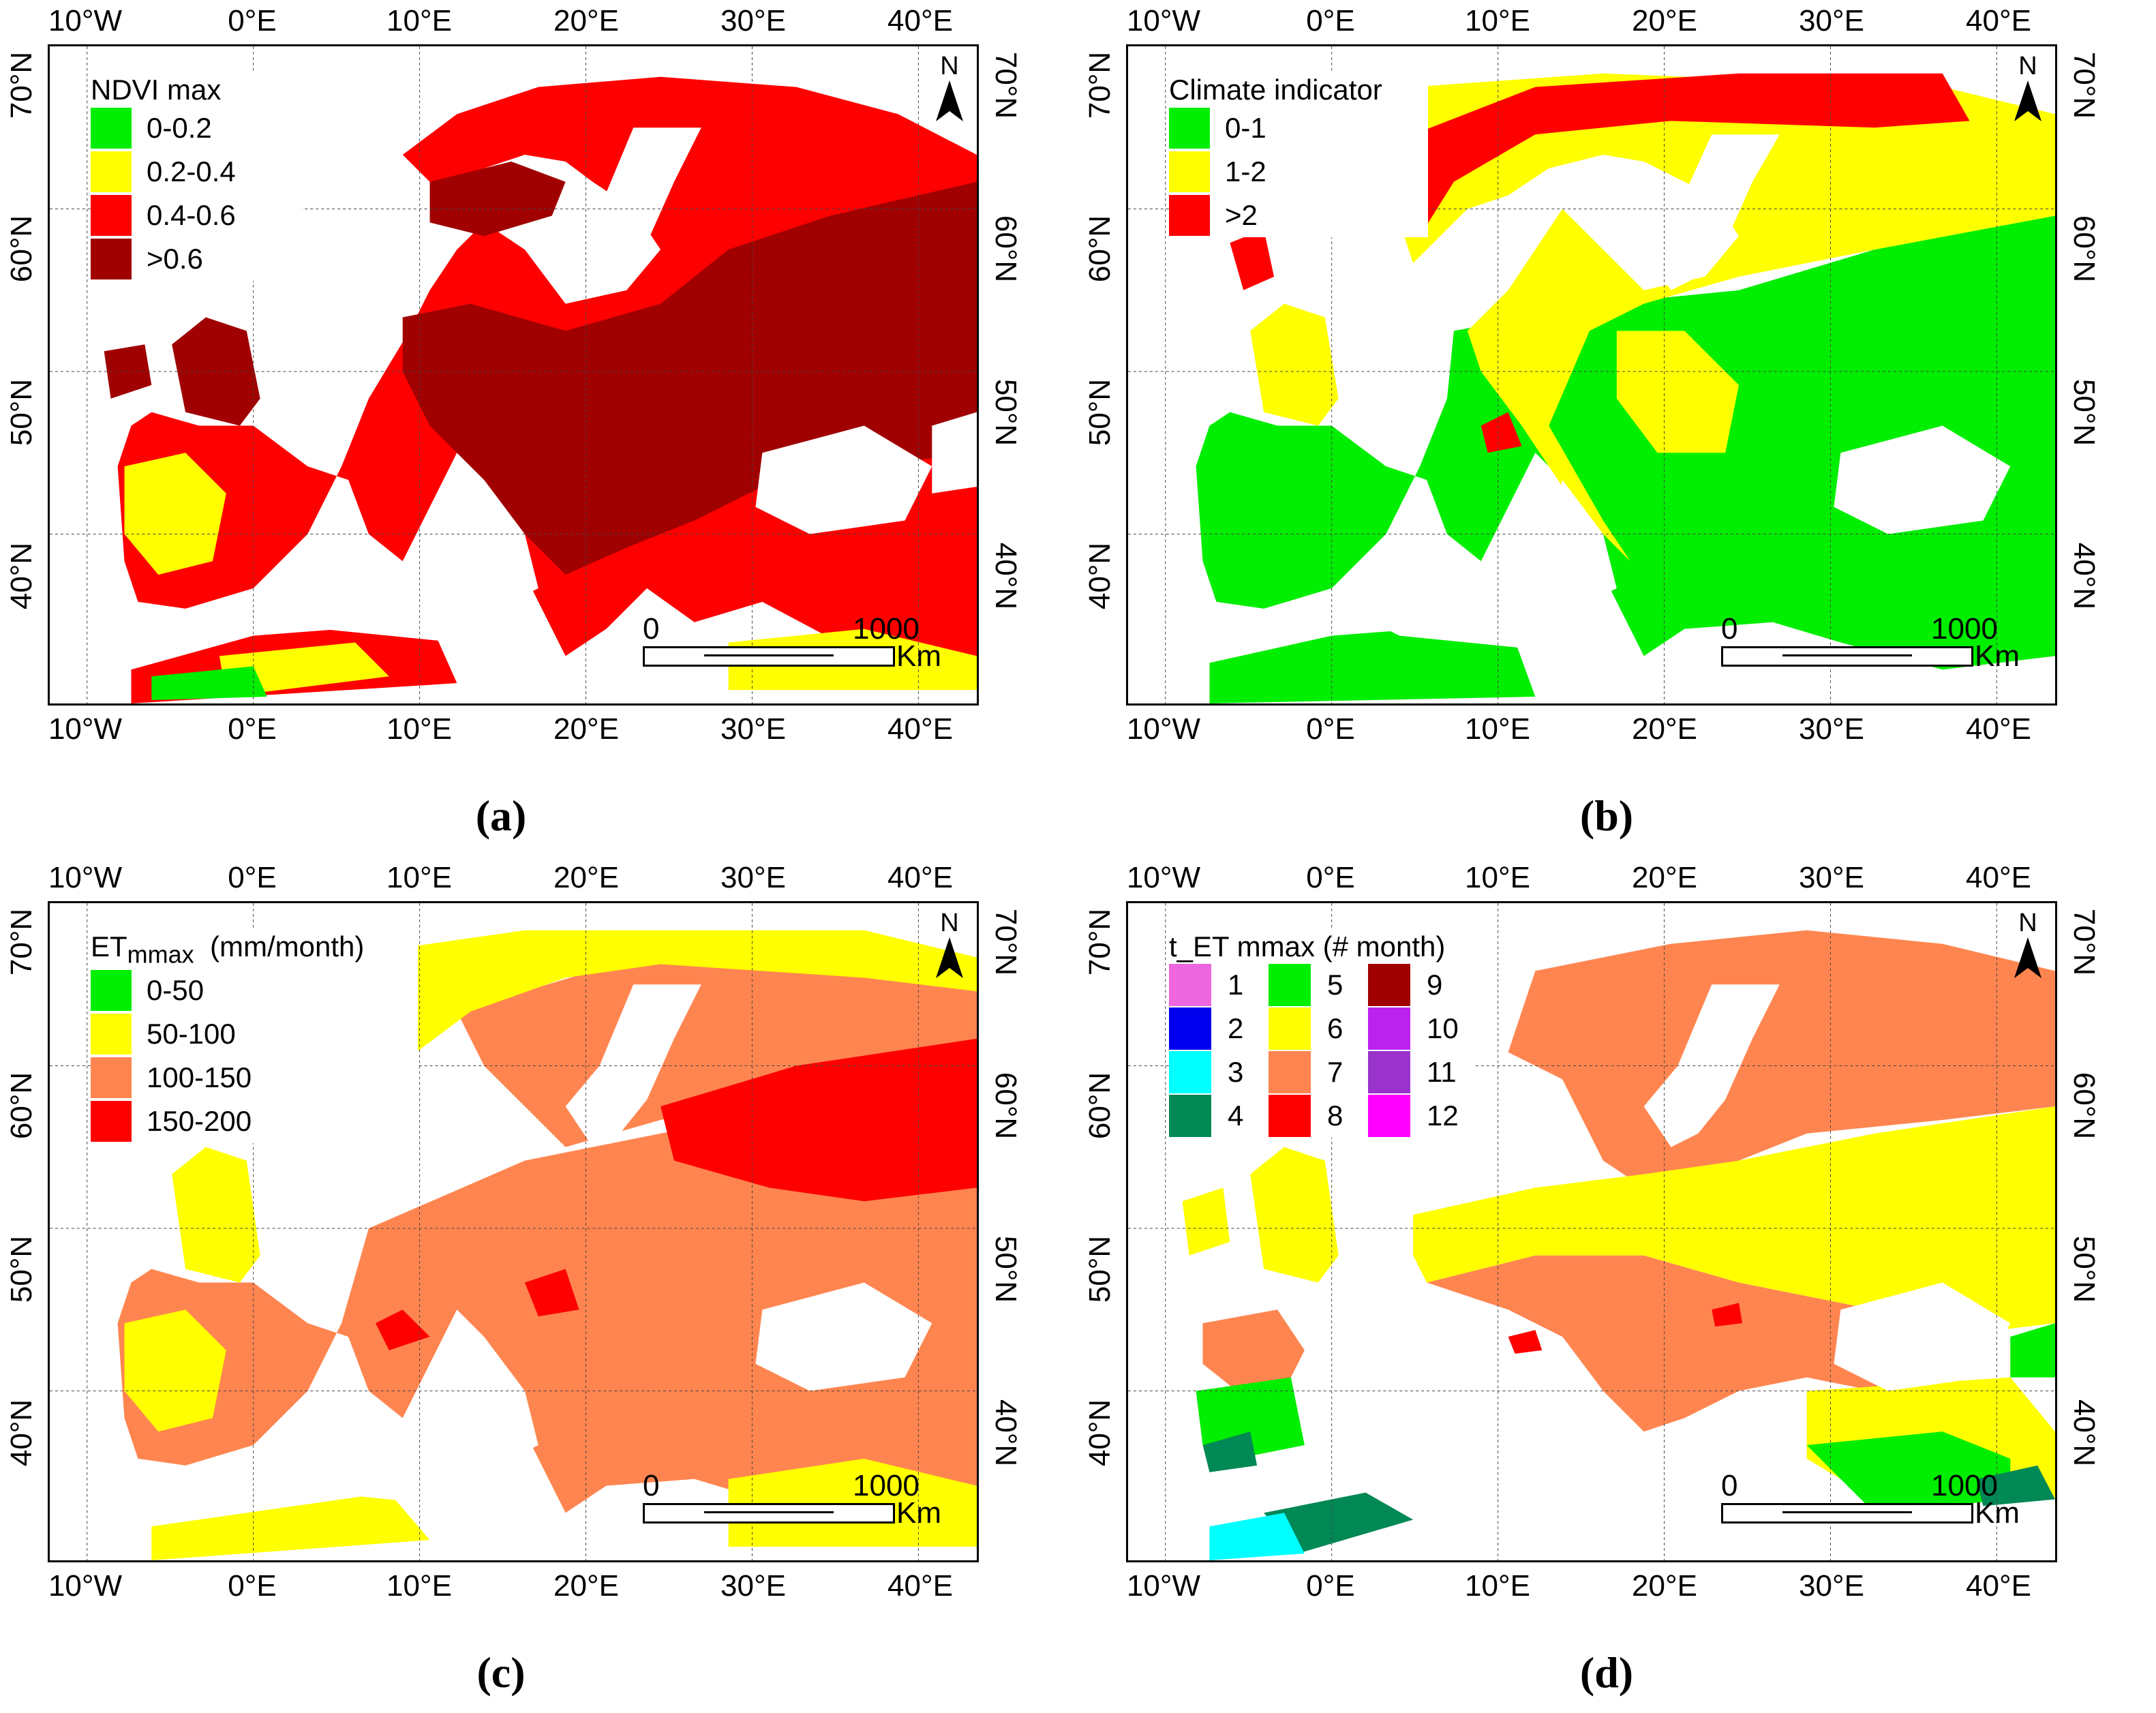  I want to click on legend-item: 1-2, so click(1298, 172).